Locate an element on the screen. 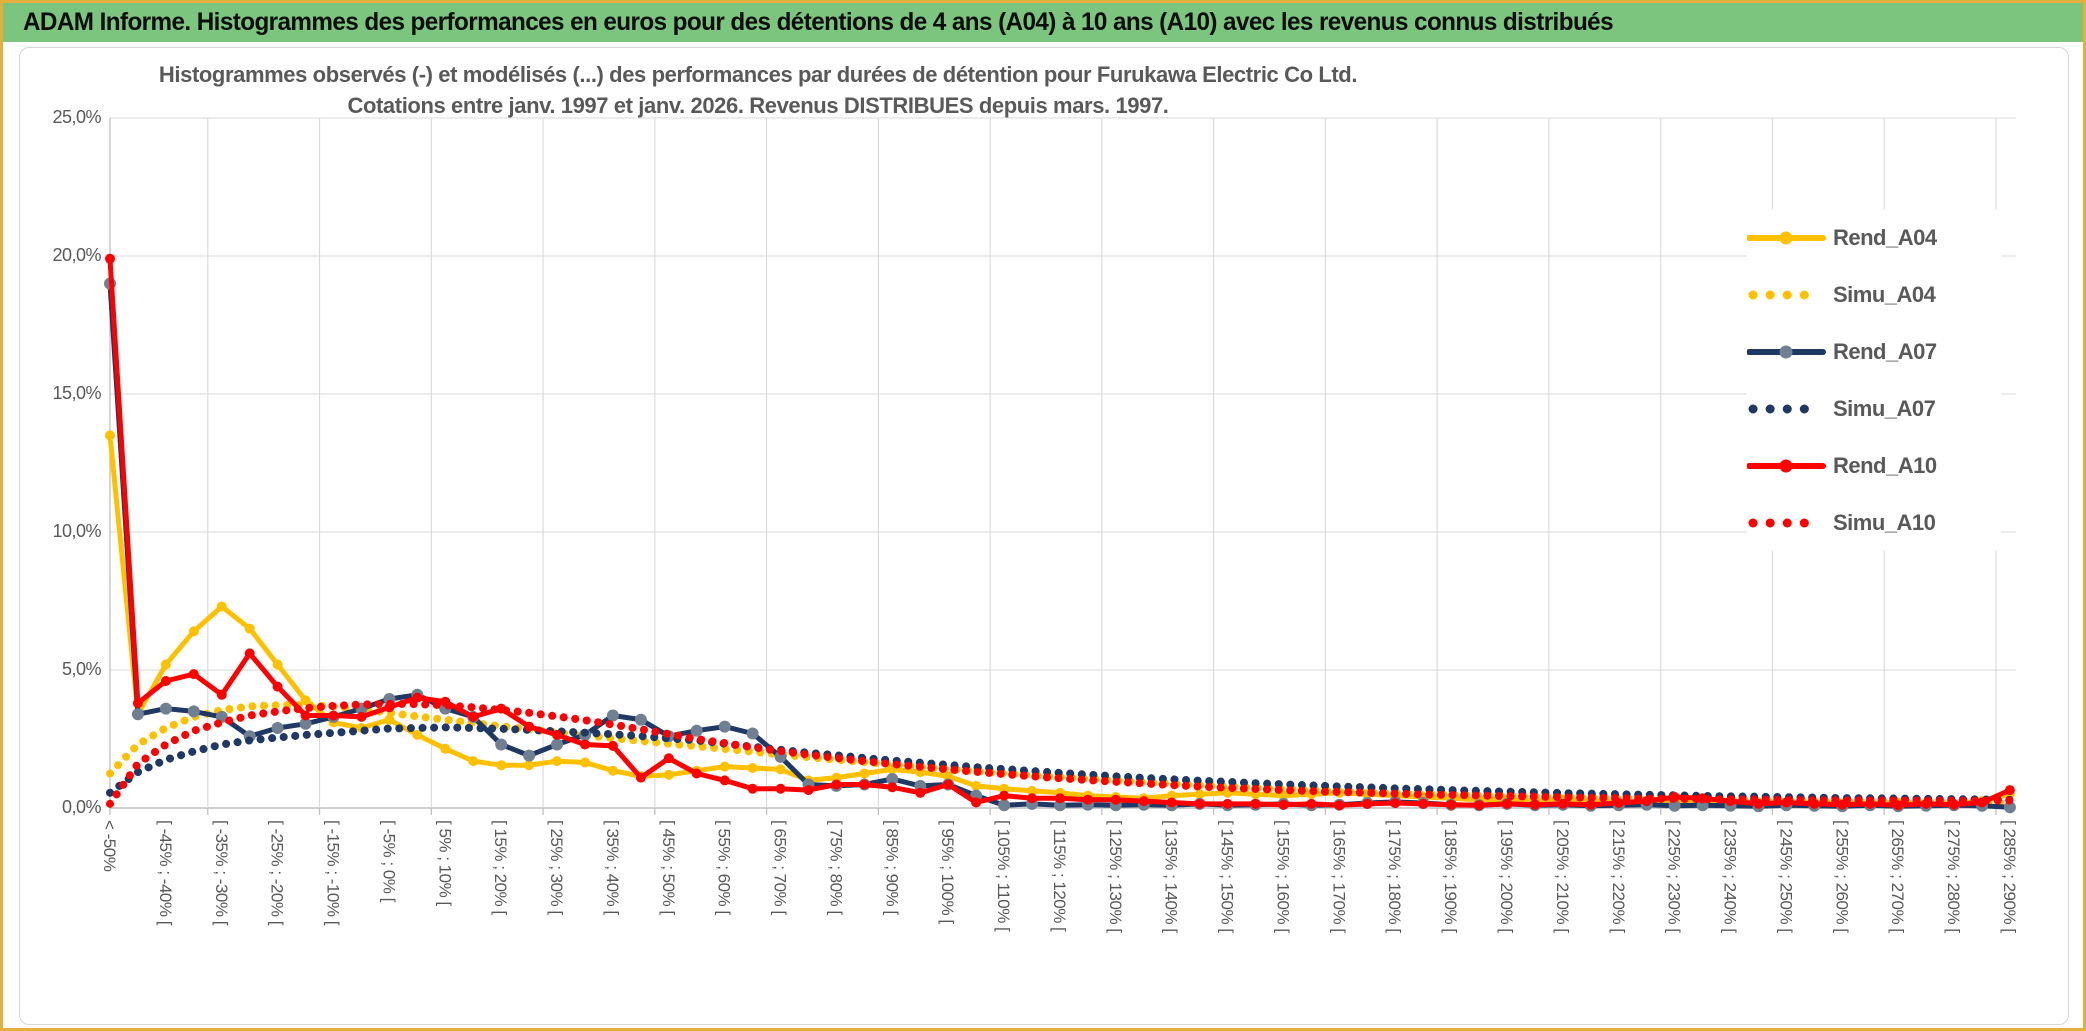  y-axis-label: 0,0% is located at coordinates (81, 807).